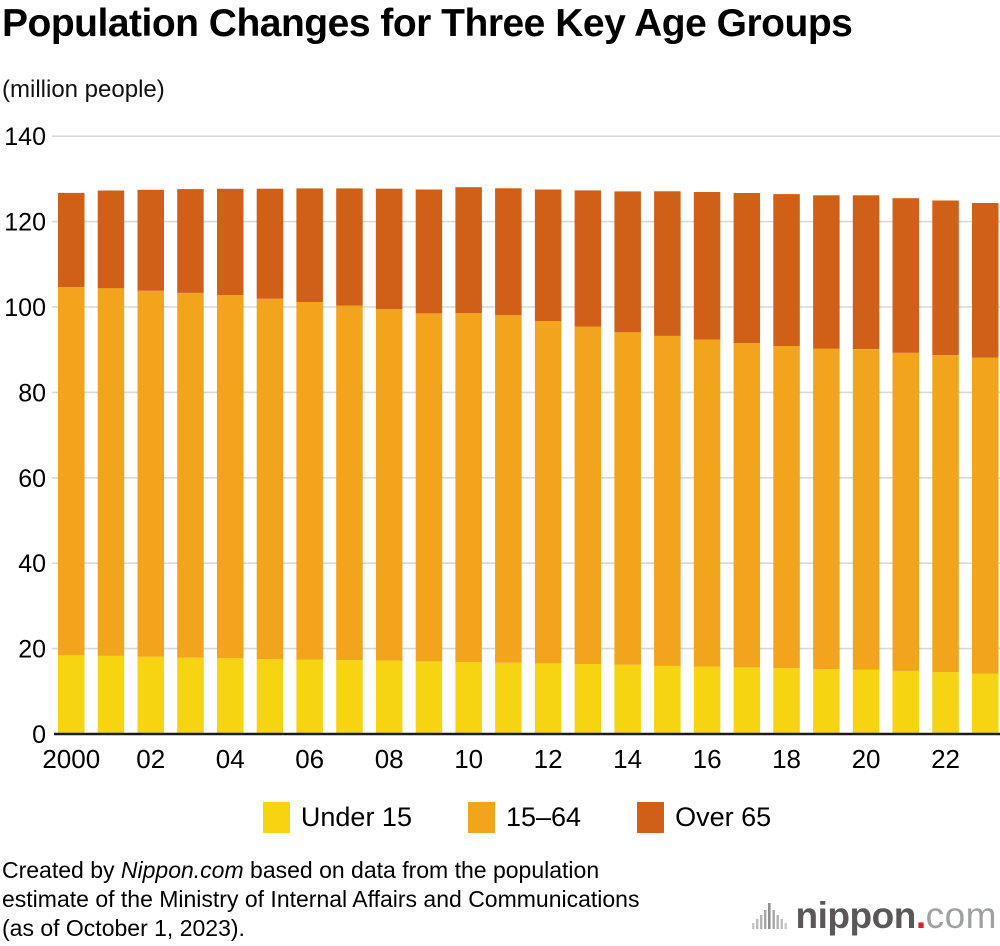 Image resolution: width=1000 pixels, height=946 pixels. Describe the element at coordinates (32, 479) in the screenshot. I see `y-tick-label-60: 60` at that location.